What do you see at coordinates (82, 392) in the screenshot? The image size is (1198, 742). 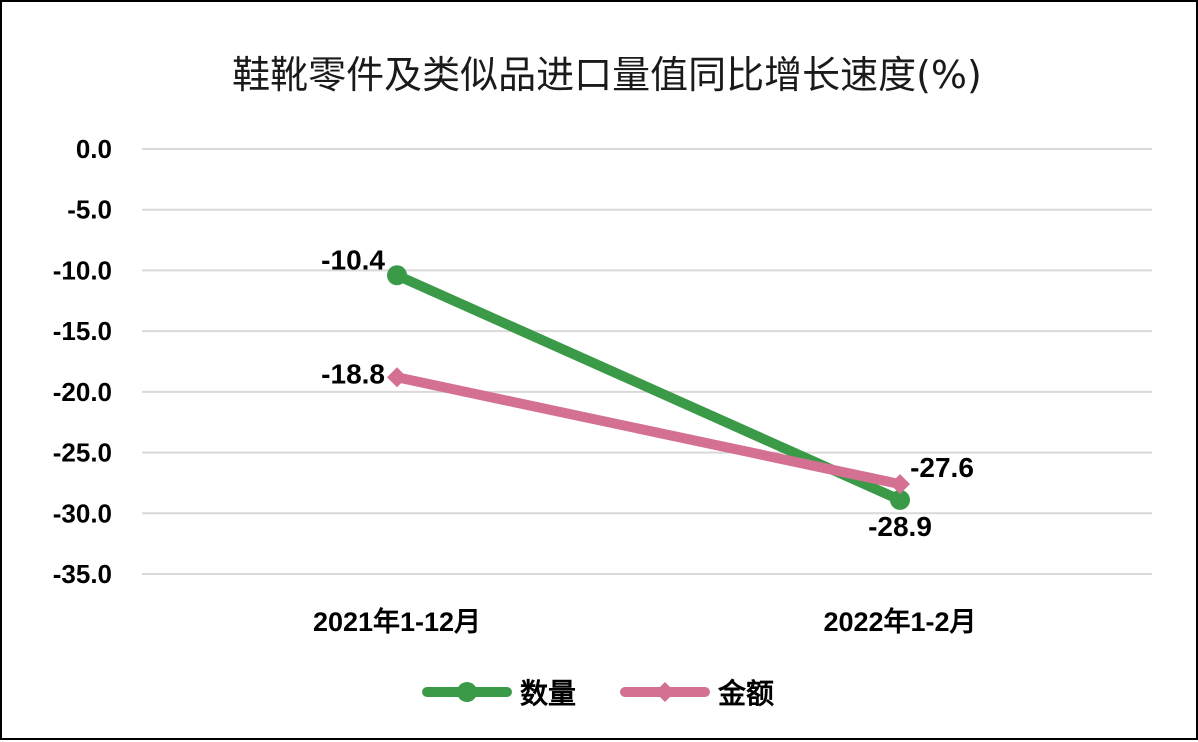 I see `y-tick-label: -20.0` at bounding box center [82, 392].